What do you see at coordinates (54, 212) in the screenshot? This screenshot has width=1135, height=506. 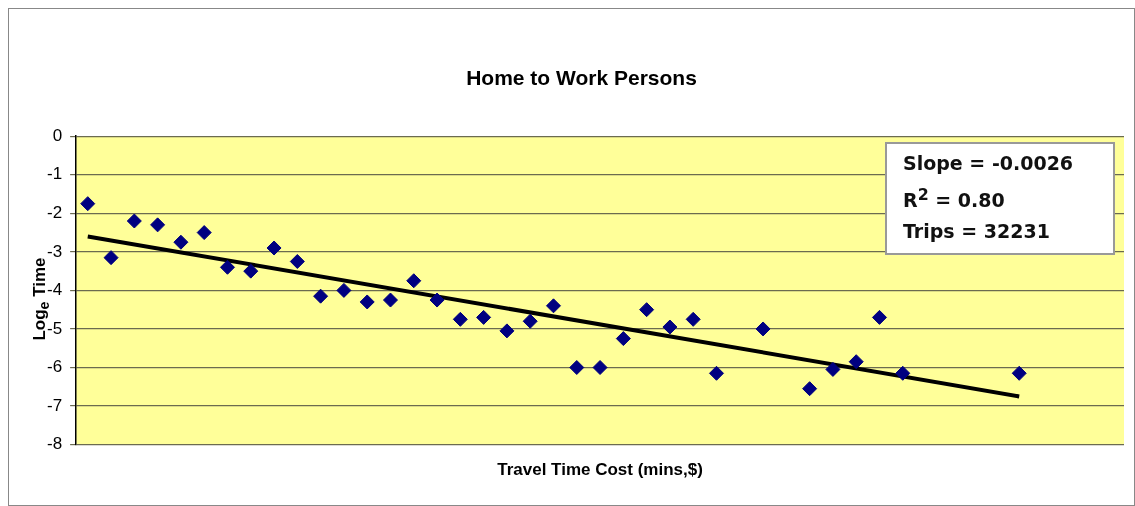 I see `y-tick-label: -2` at bounding box center [54, 212].